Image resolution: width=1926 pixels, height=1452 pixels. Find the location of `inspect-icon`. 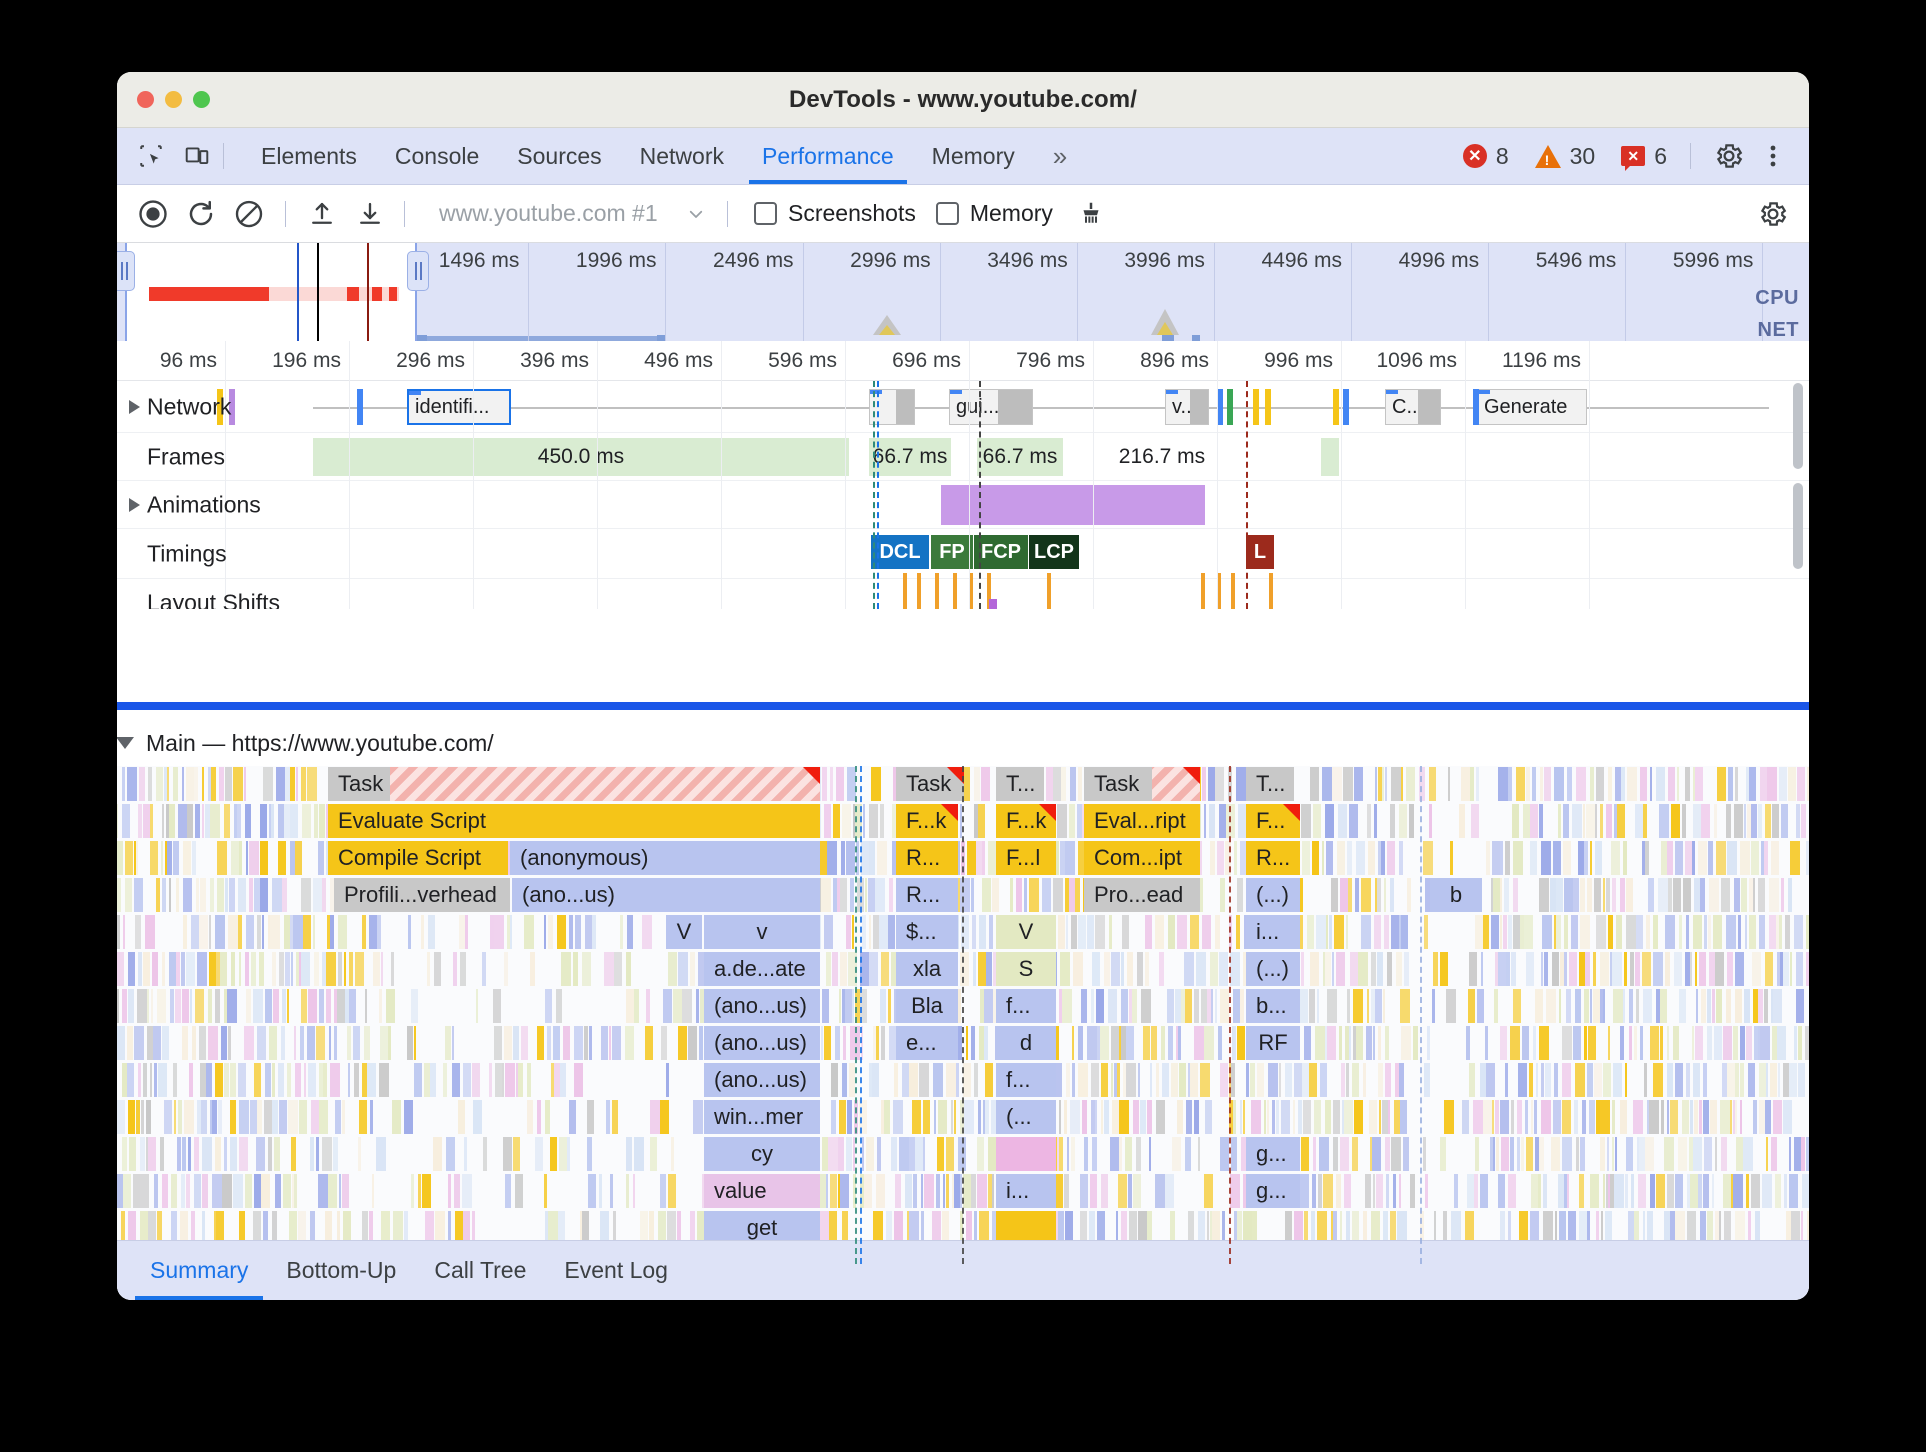

inspect-icon is located at coordinates (151, 156).